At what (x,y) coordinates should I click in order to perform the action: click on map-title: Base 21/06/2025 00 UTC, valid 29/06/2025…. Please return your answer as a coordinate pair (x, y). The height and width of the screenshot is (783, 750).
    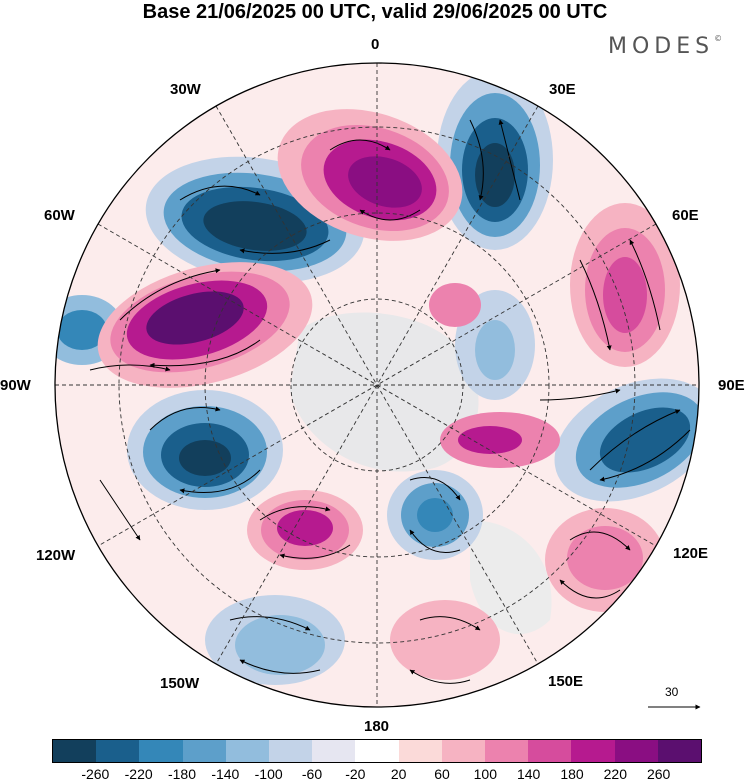
    Looking at the image, I should click on (375, 12).